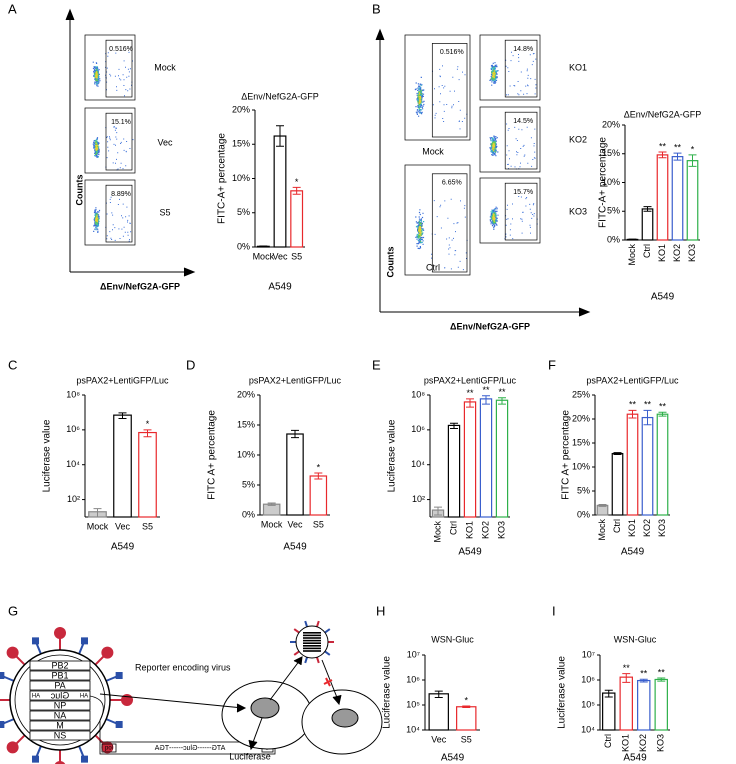  I want to click on virion-body, so click(312, 642).